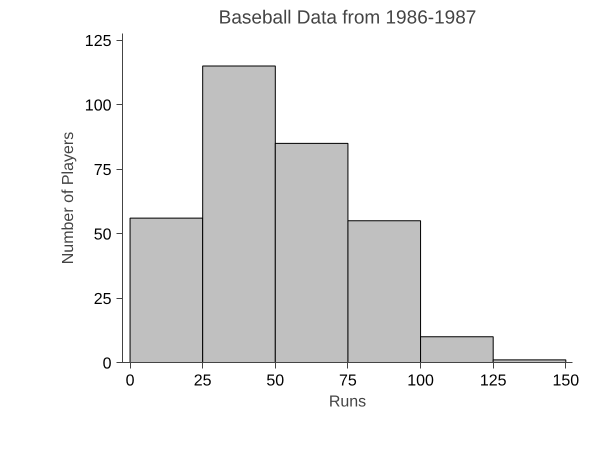 This screenshot has height=457, width=597. I want to click on y-tick-label: 0, so click(107, 364).